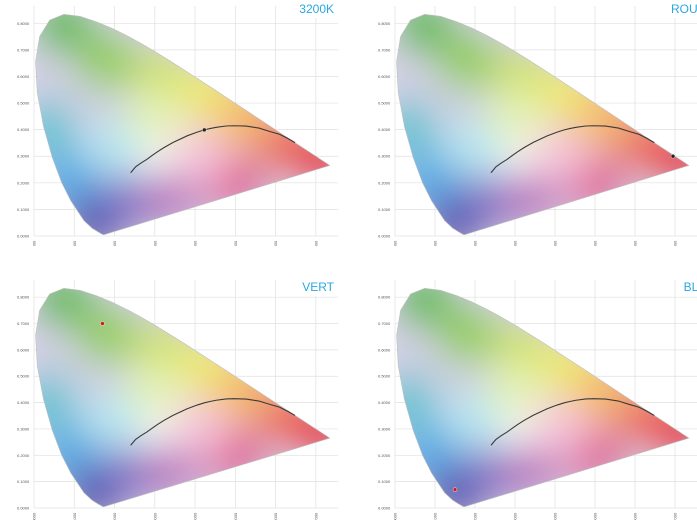 This screenshot has height=520, width=697. Describe the element at coordinates (315, 9) in the screenshot. I see `chart-title-badge: 3200K` at that location.